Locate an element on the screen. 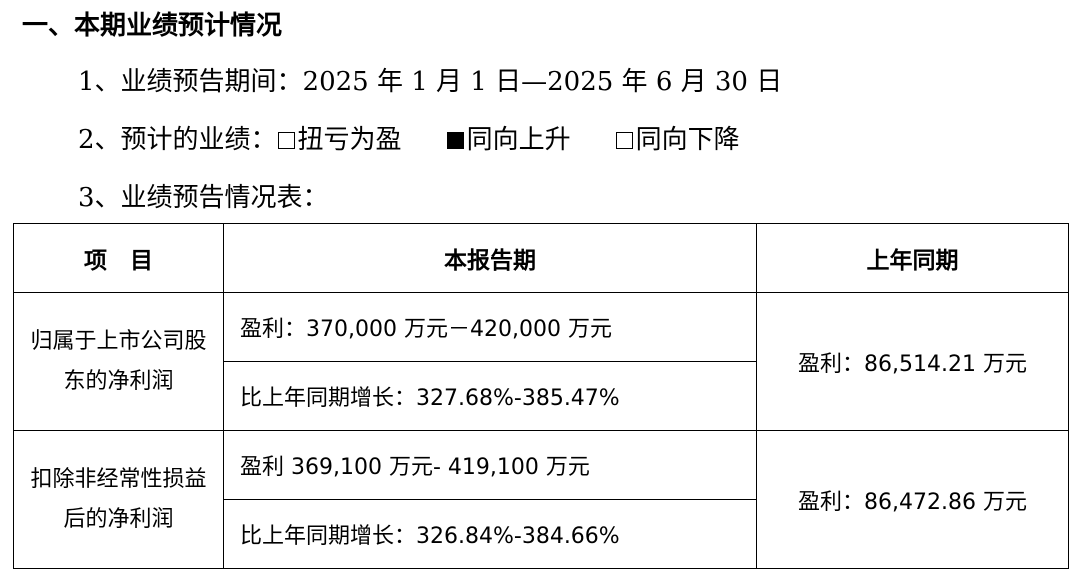  table-header-row: 项 目 本报告期 上年同期 is located at coordinates (541, 258).